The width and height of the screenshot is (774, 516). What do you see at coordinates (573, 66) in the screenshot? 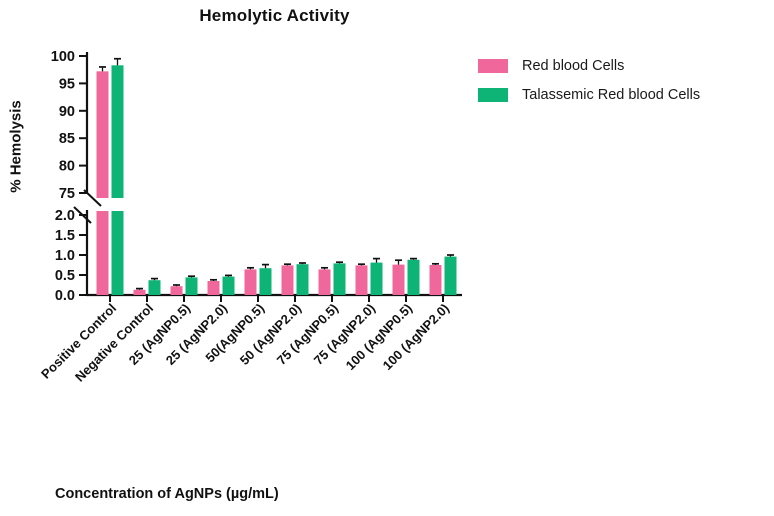
I see `legend-label-red-blood-cells: Red blood Cells` at bounding box center [573, 66].